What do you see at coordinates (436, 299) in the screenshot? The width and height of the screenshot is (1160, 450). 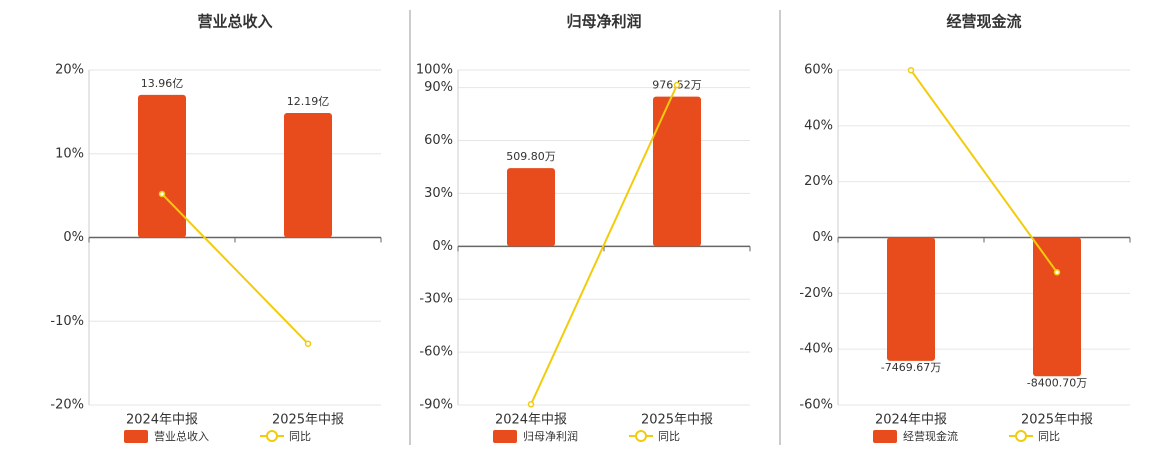 I see `y-tick-label: -30%` at bounding box center [436, 299].